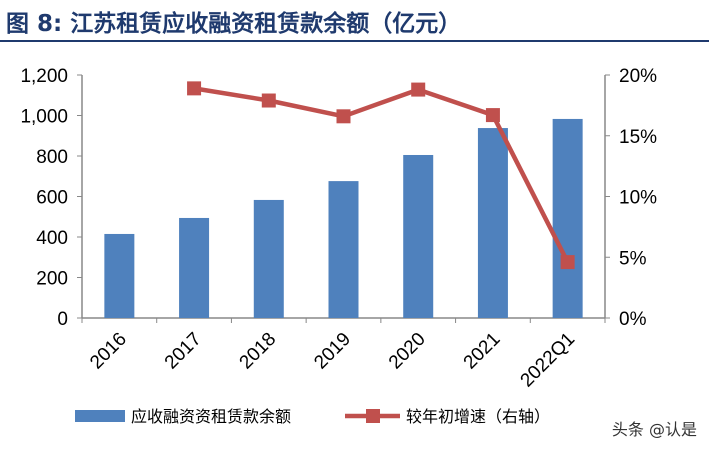  Describe the element at coordinates (373, 416) in the screenshot. I see `legend-line-marker` at that location.